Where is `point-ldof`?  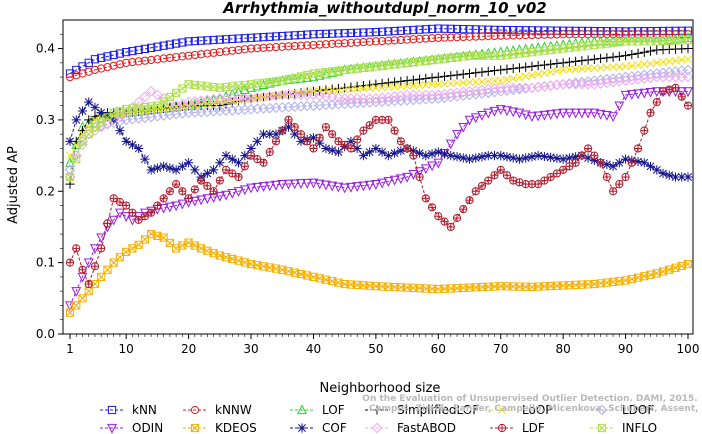
point-ldof is located at coordinates (688, 70).